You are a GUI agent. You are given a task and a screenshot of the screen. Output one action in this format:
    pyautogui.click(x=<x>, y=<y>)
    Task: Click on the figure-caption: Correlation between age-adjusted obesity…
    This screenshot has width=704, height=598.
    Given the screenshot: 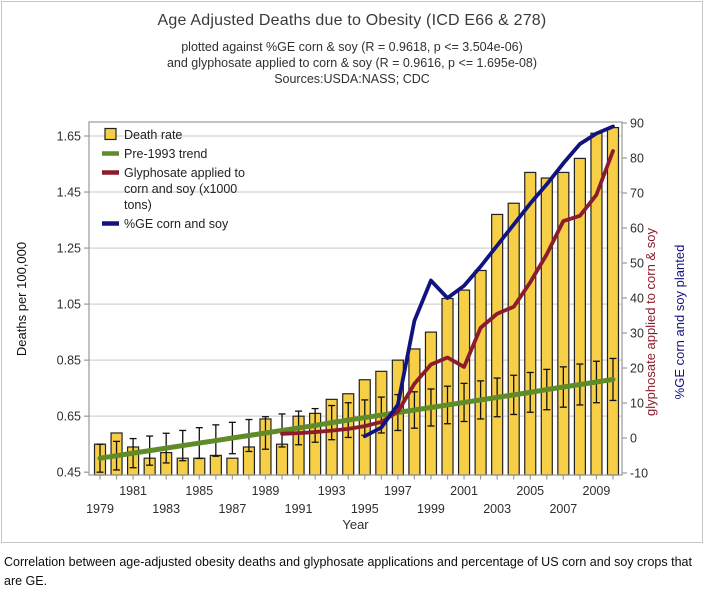 What is the action you would take?
    pyautogui.click(x=348, y=571)
    